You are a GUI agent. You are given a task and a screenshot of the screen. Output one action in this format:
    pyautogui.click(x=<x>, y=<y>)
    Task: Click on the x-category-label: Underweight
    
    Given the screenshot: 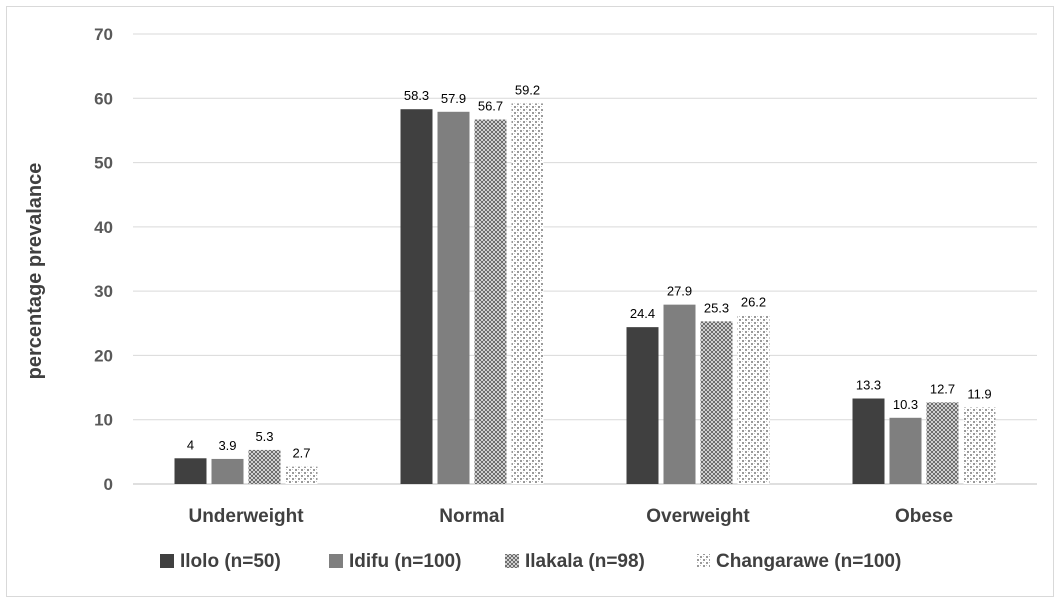 What is the action you would take?
    pyautogui.click(x=246, y=516)
    